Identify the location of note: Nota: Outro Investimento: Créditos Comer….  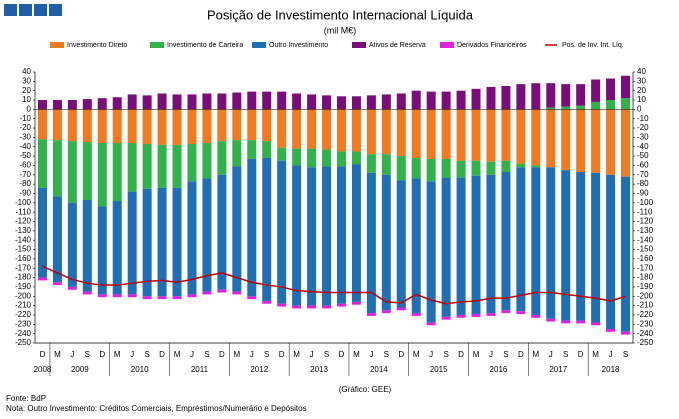
(156, 408).